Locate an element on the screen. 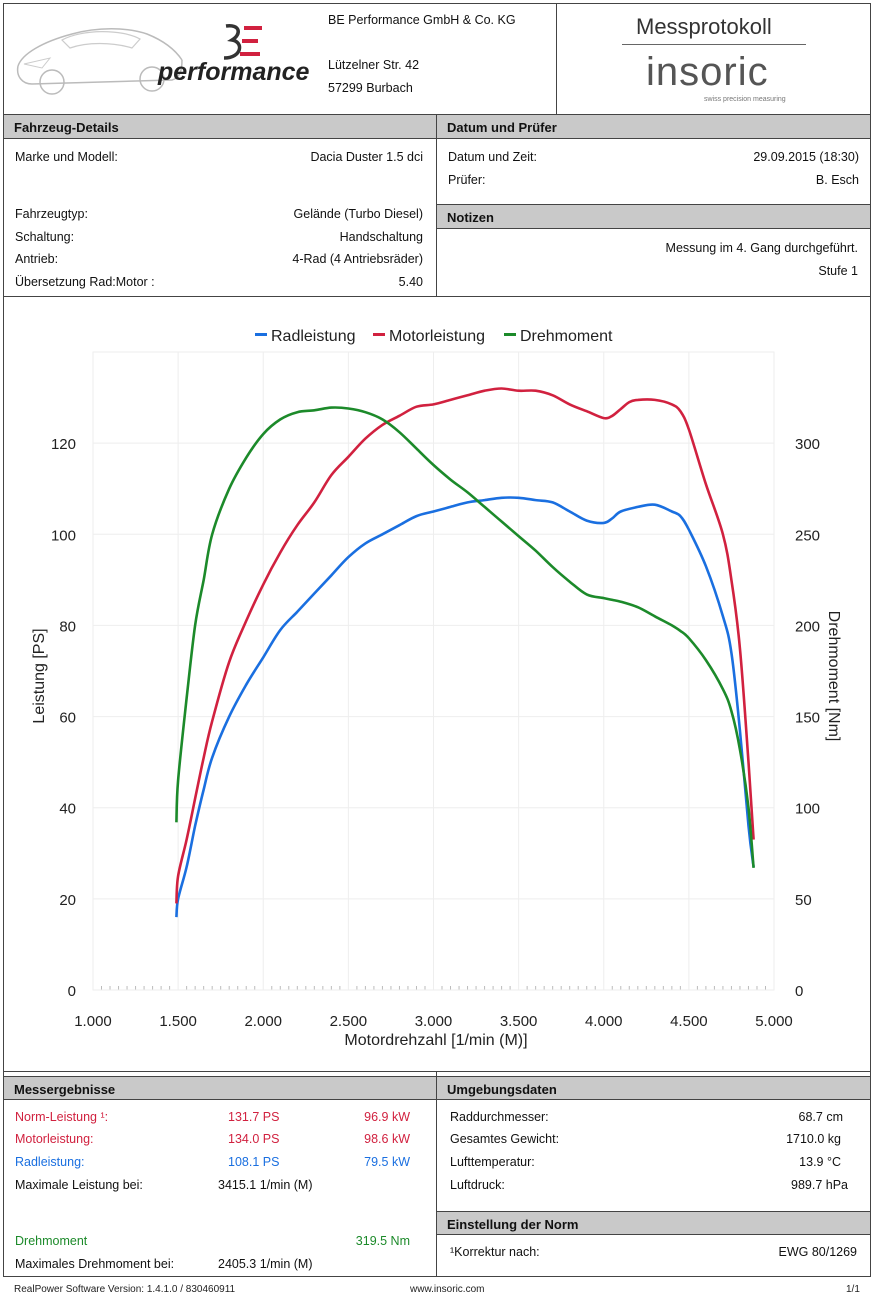  notes-line-2: Stufe 1 is located at coordinates (838, 271).